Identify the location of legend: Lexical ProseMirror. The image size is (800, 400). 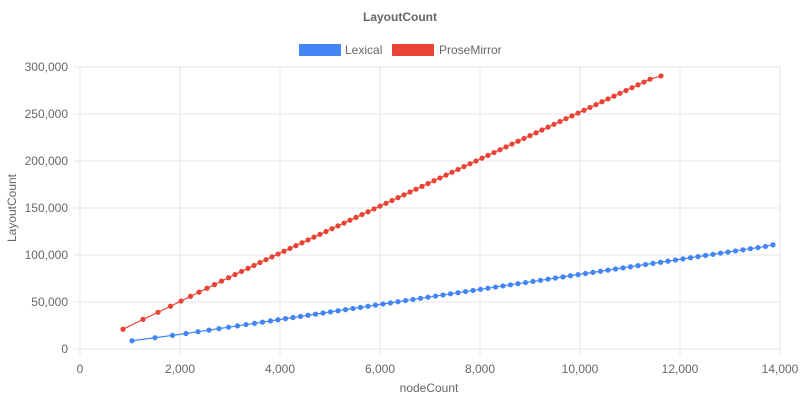
(400, 50).